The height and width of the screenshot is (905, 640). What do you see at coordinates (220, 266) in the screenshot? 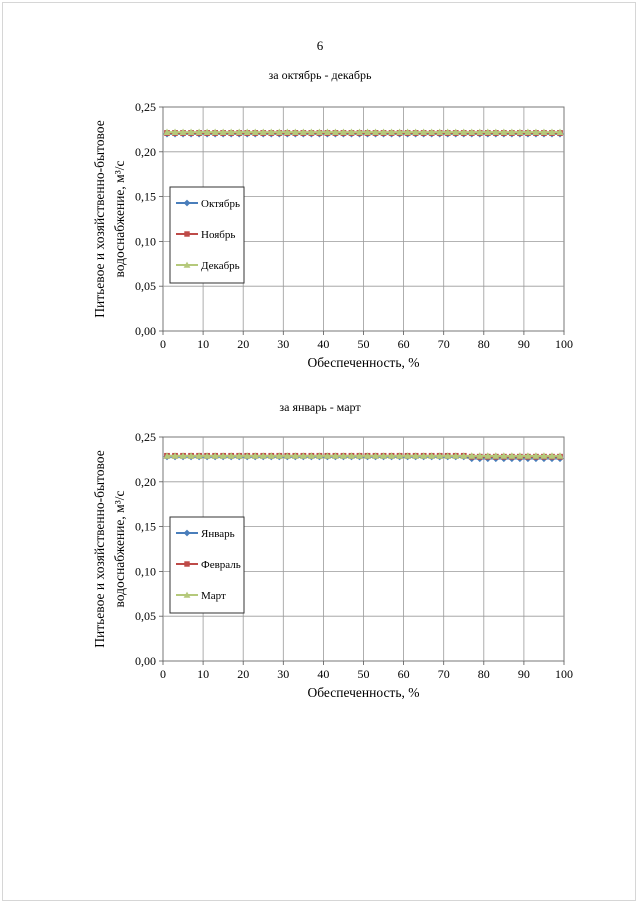
I see `legend-entry: Декабрь` at bounding box center [220, 266].